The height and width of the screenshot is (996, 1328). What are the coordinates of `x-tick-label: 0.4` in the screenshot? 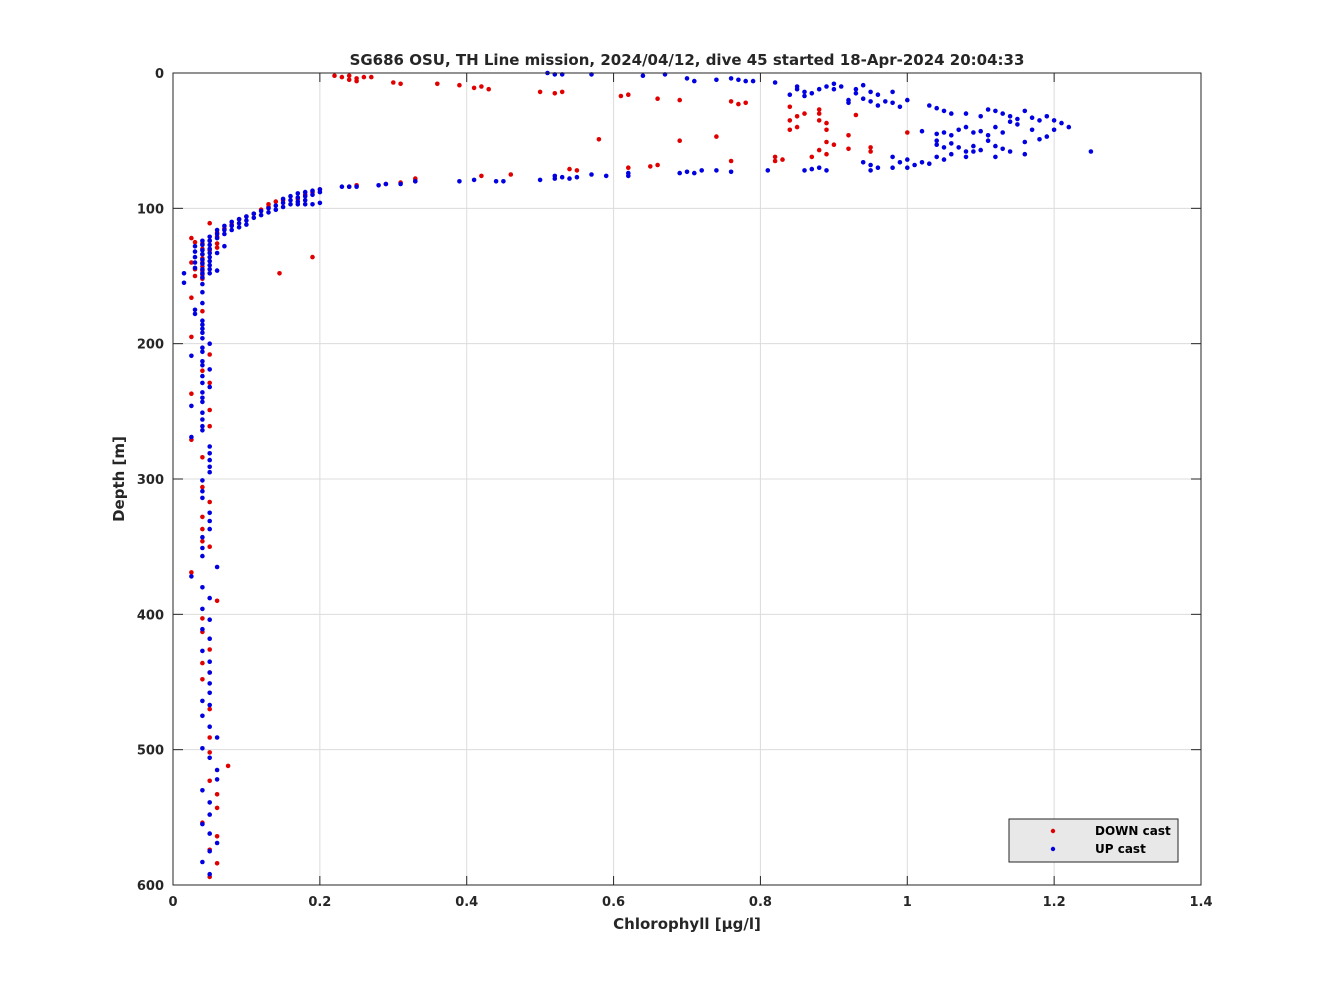 It's located at (466, 902).